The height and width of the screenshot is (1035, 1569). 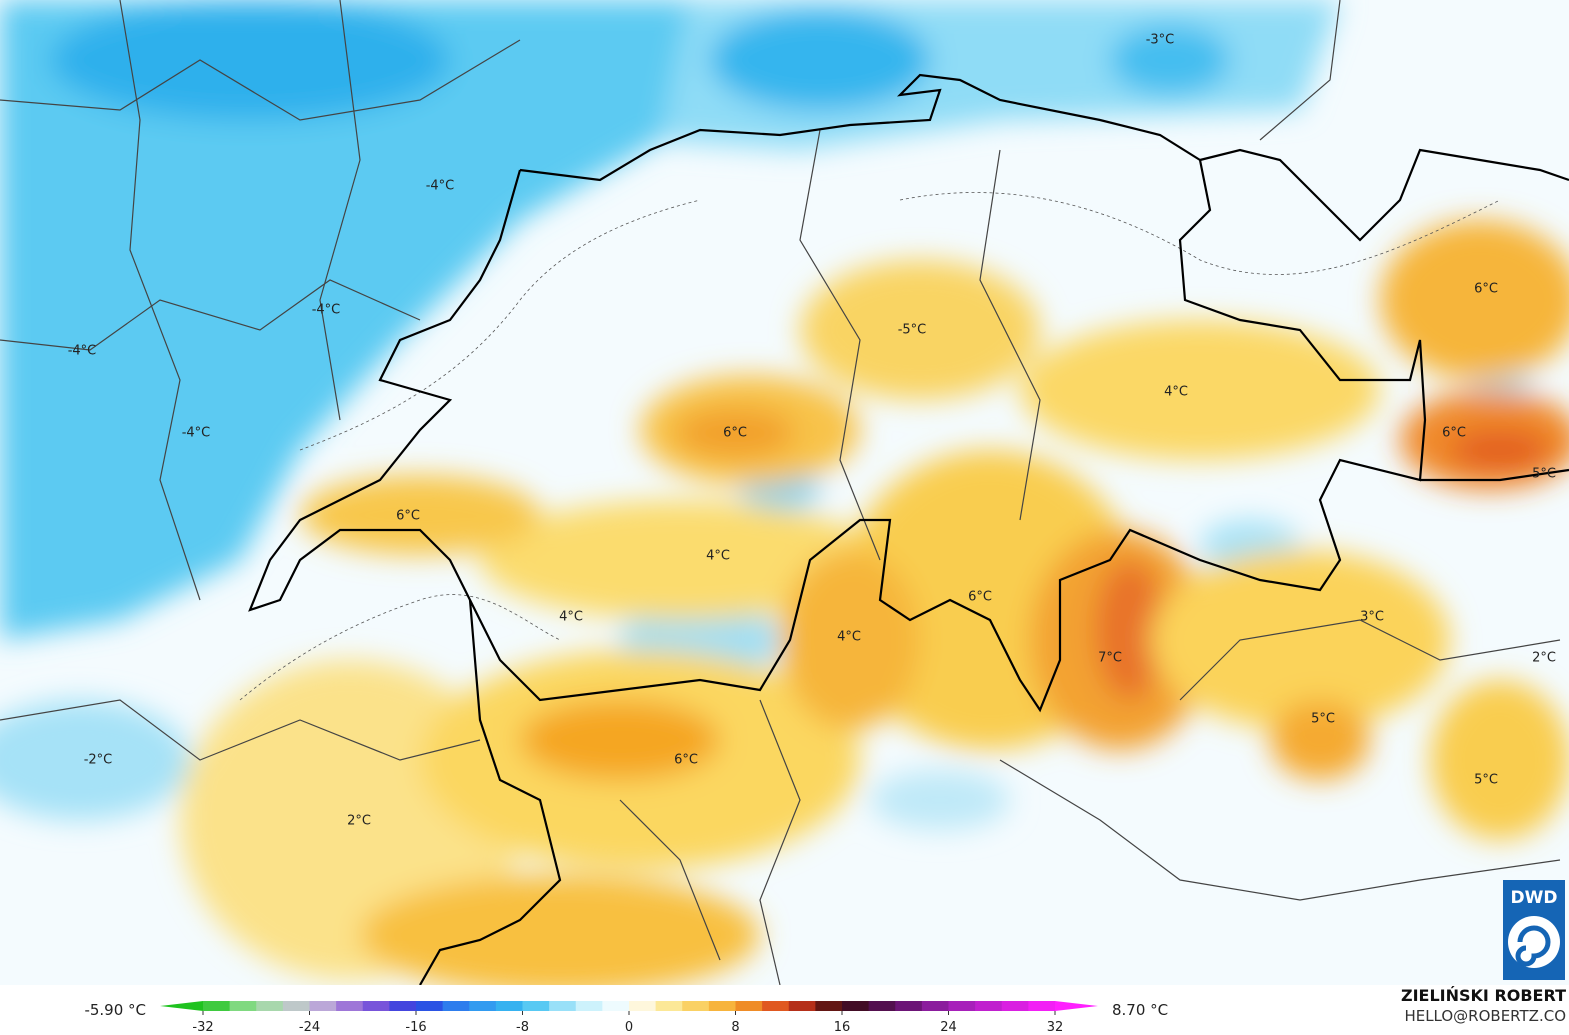 What do you see at coordinates (1076, 1006) in the screenshot?
I see `colorbar-extend-high` at bounding box center [1076, 1006].